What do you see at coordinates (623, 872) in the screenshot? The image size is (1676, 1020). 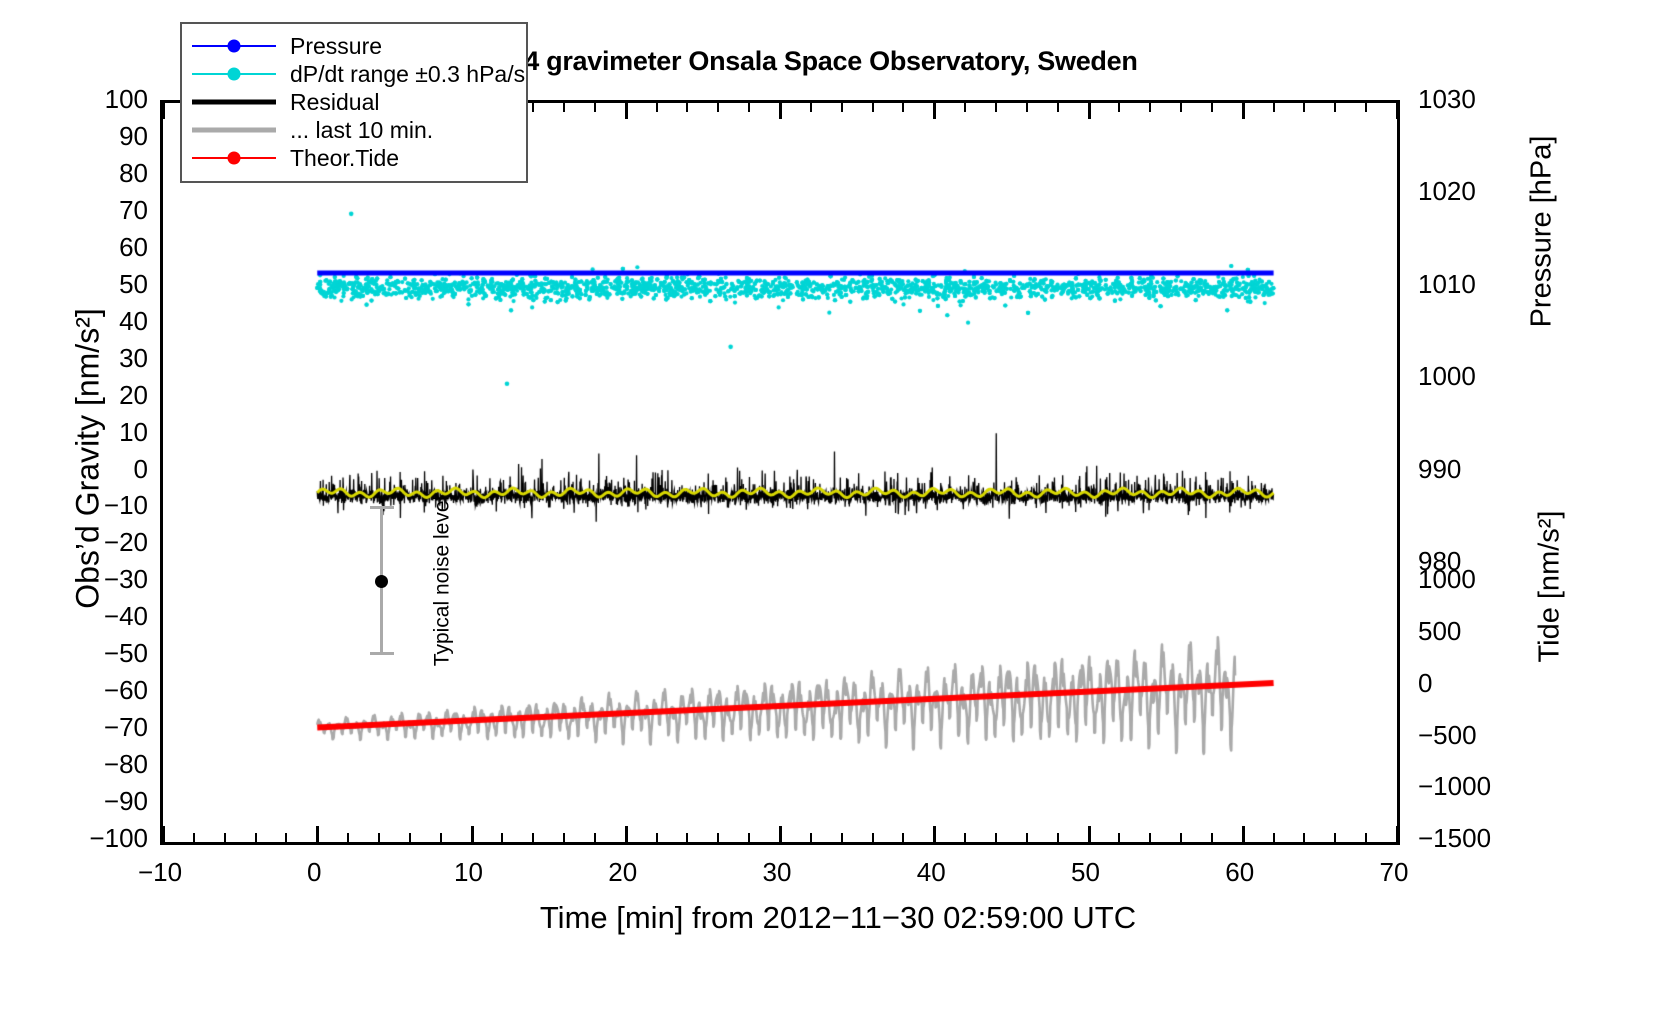 I see `x-tick-label: 20` at bounding box center [623, 872].